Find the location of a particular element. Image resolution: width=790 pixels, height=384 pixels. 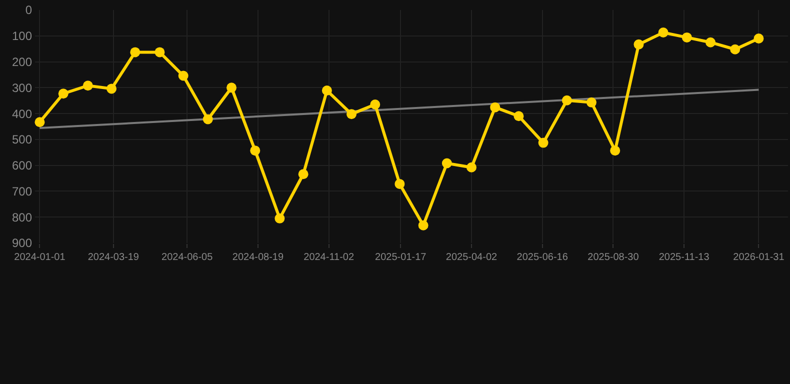

y-tick-label: 0 is located at coordinates (28, 10).